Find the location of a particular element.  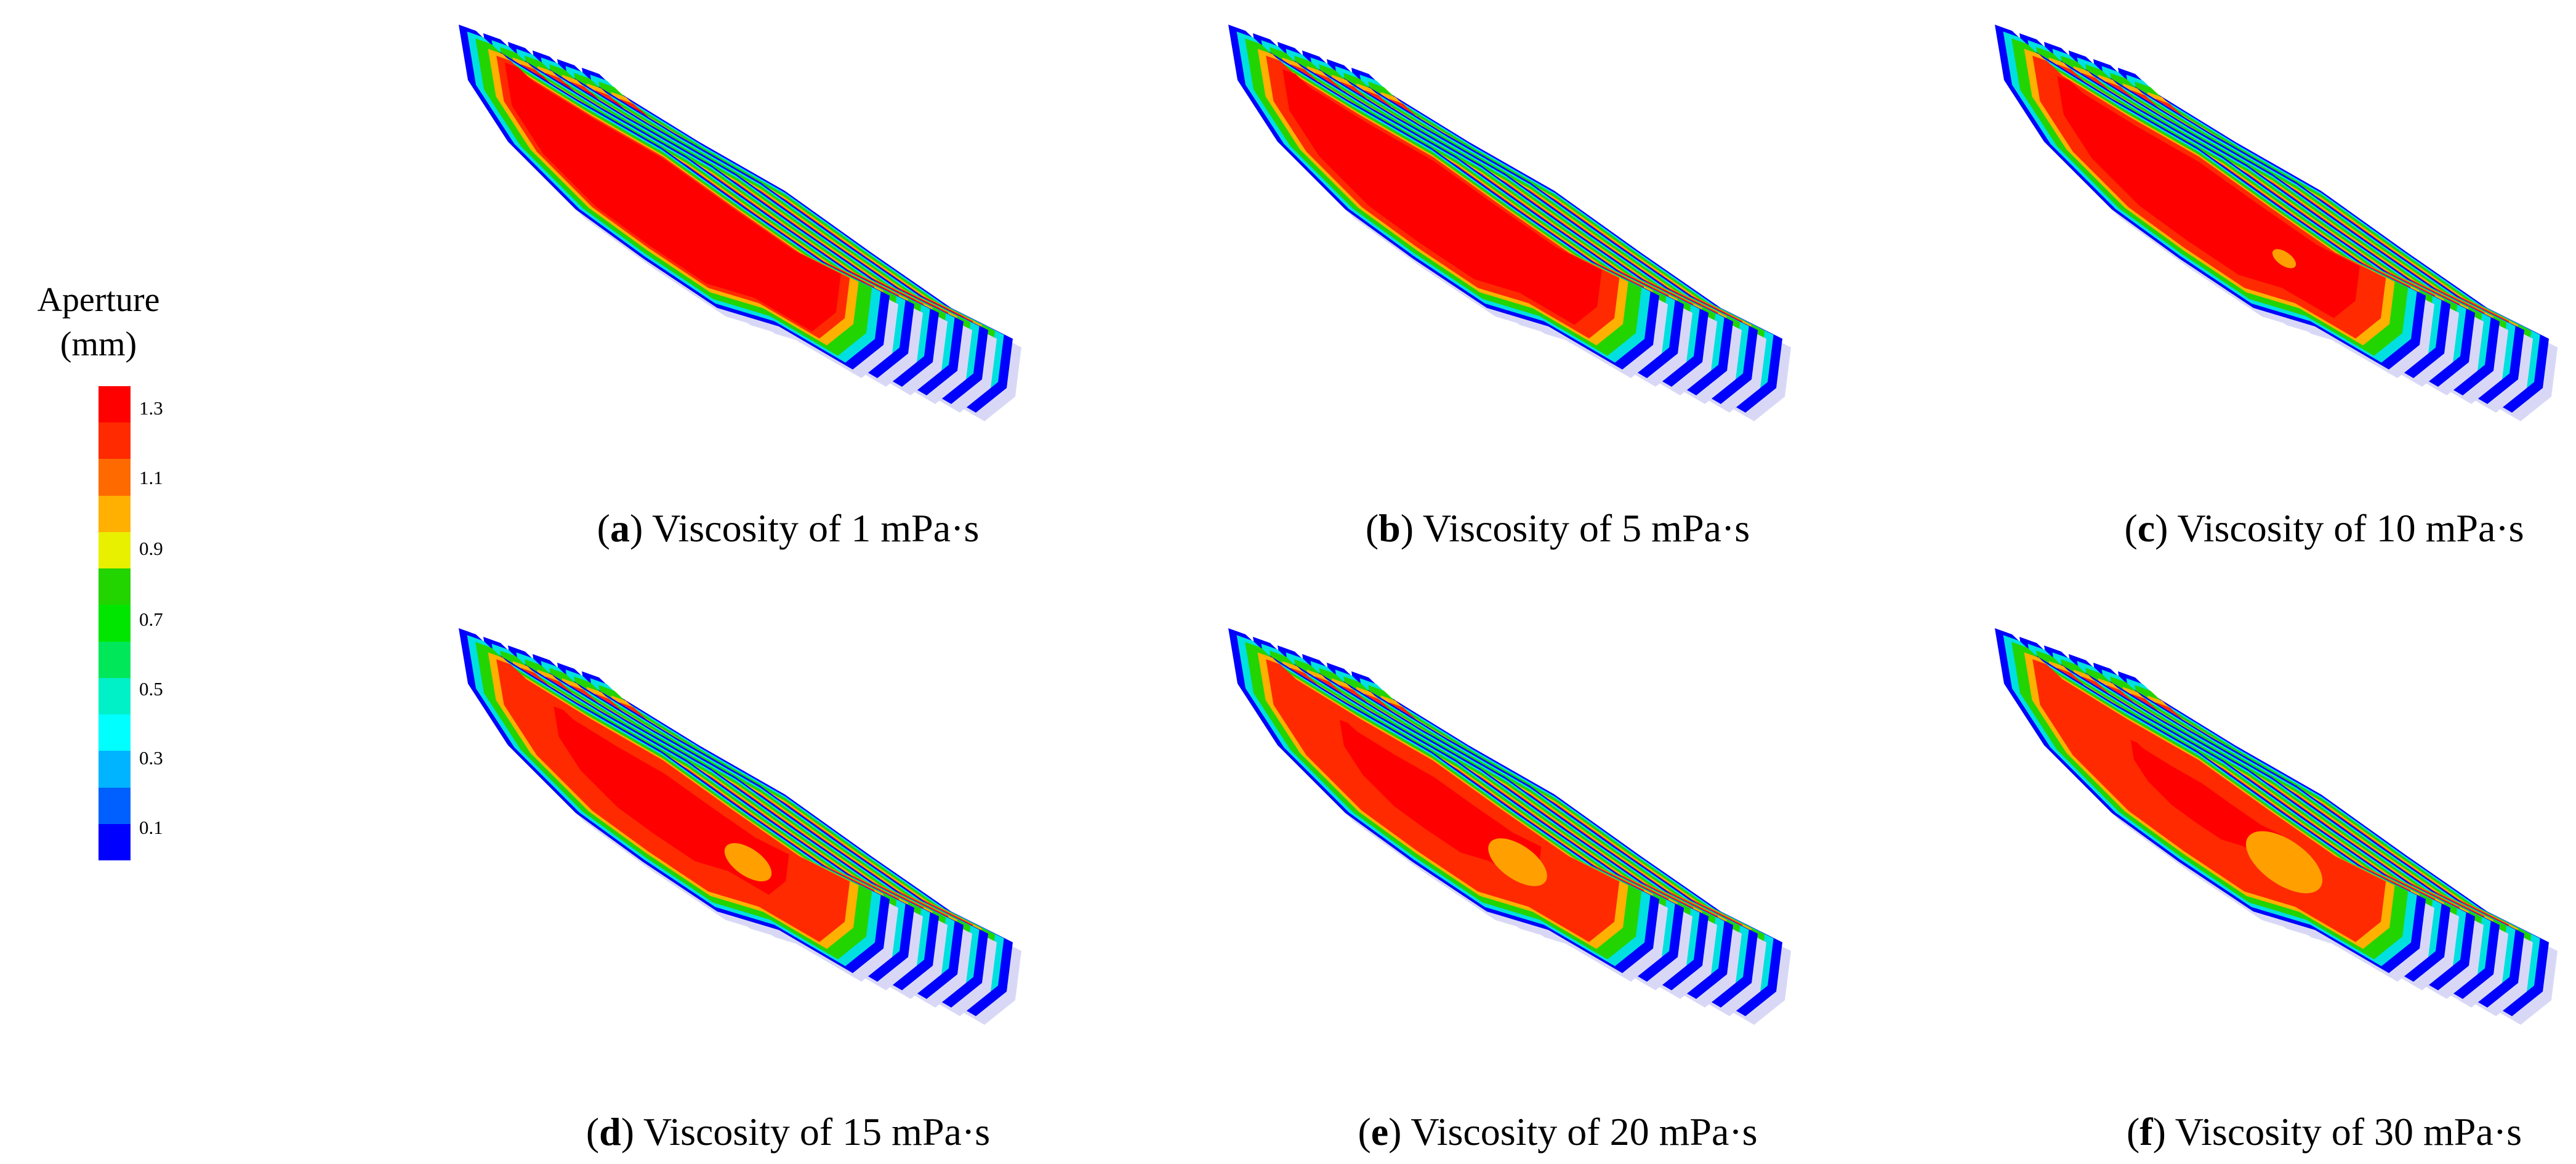

panel-c: (c) Viscosity of 10 mPa·s is located at coordinates (2257, 289).